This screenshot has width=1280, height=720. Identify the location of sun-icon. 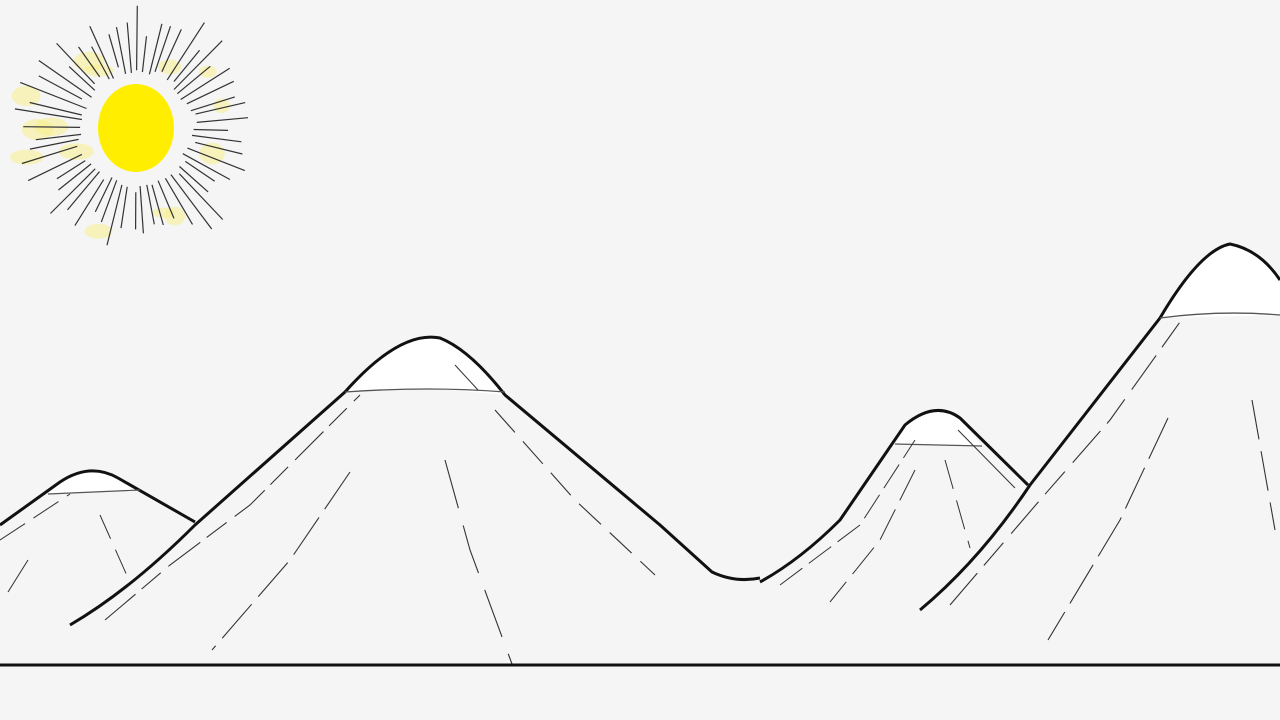
(136, 128).